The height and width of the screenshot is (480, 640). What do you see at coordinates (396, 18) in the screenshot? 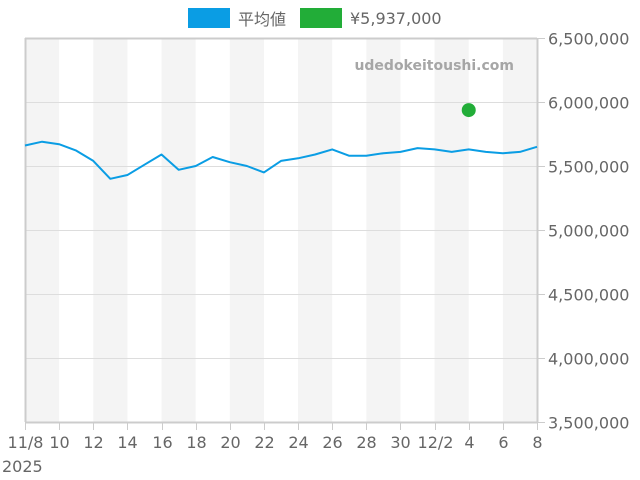
I see `legend-label-price-point: ¥5,937,000` at bounding box center [396, 18].